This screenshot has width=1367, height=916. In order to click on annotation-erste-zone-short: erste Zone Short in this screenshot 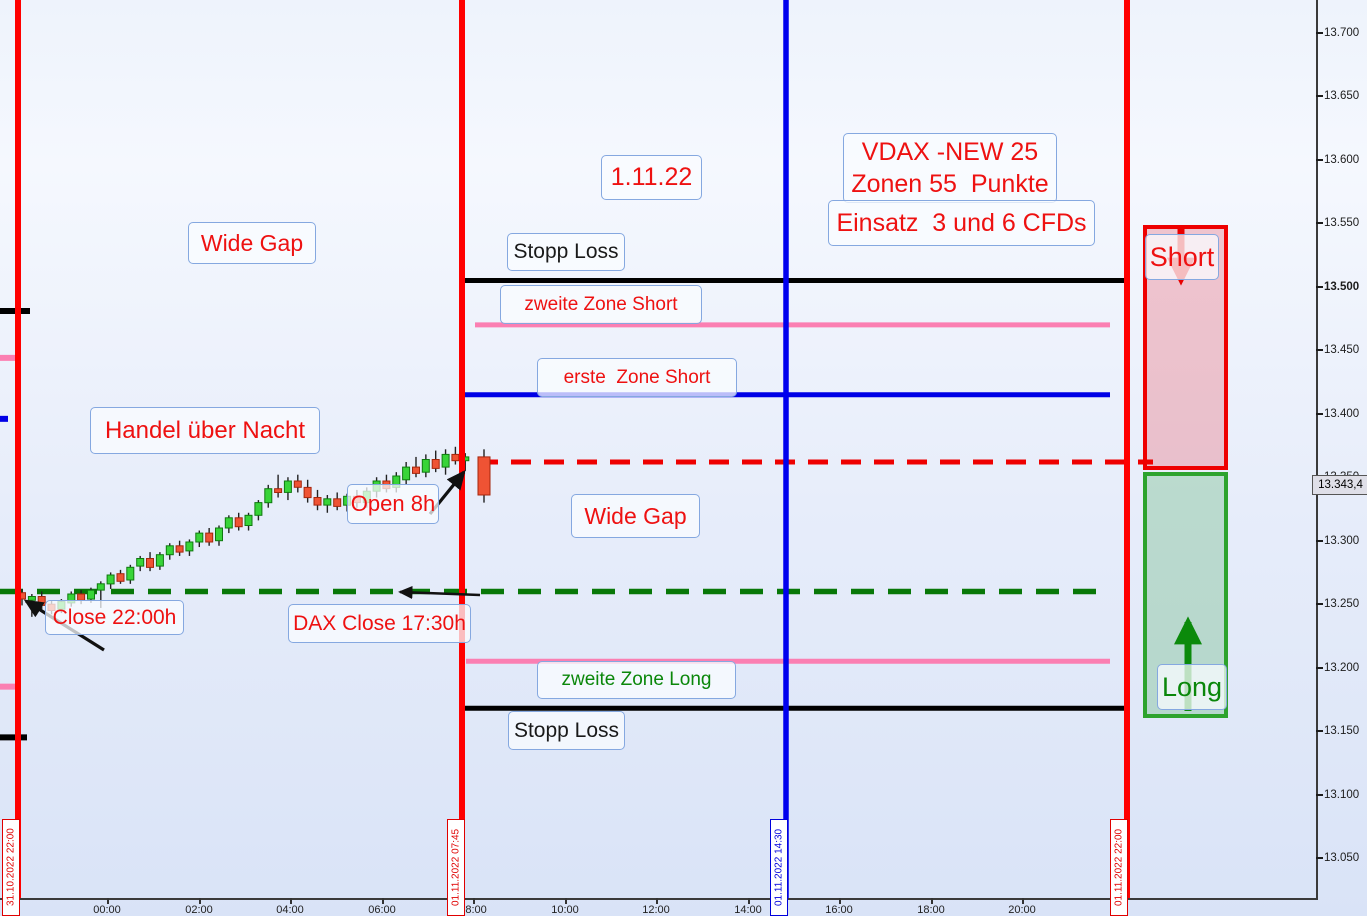, I will do `click(637, 377)`.